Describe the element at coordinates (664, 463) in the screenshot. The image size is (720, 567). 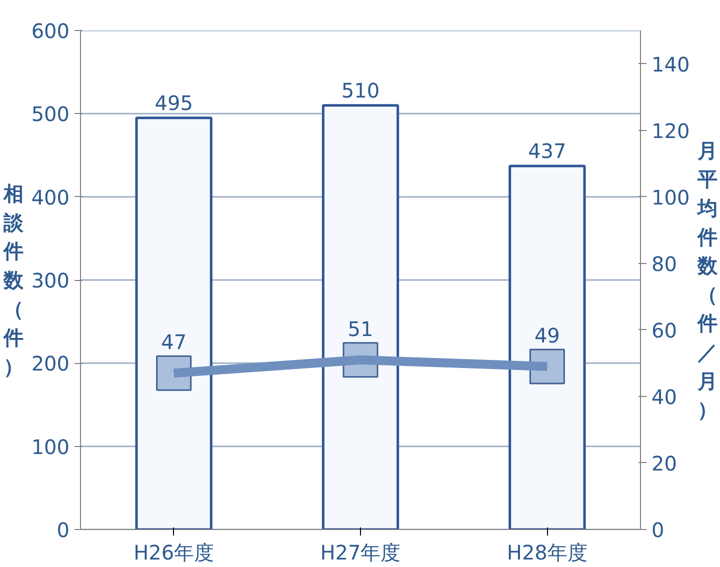
I see `y2-tick-label: 20` at that location.